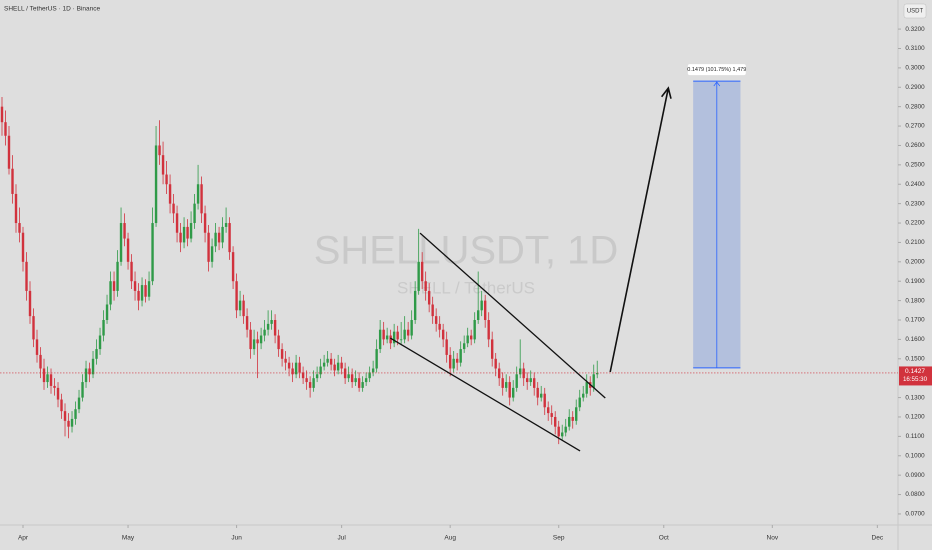  I want to click on currency: USDT, so click(915, 12).